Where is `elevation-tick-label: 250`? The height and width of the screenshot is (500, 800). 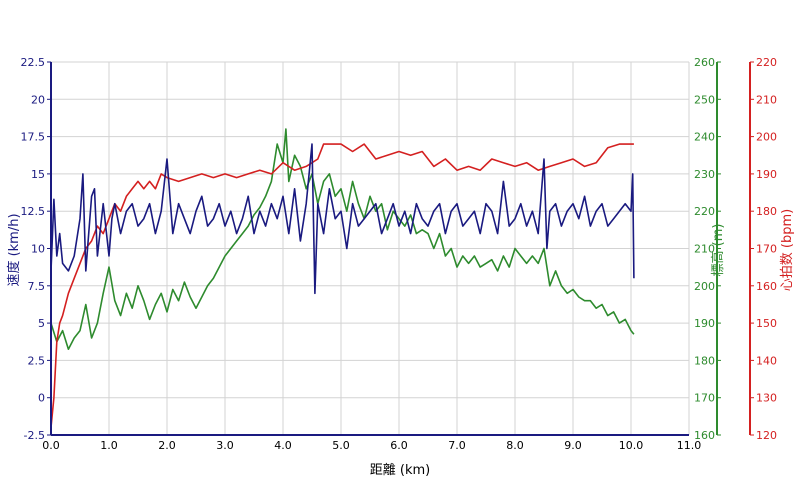
elevation-tick-label: 250 is located at coordinates (704, 99).